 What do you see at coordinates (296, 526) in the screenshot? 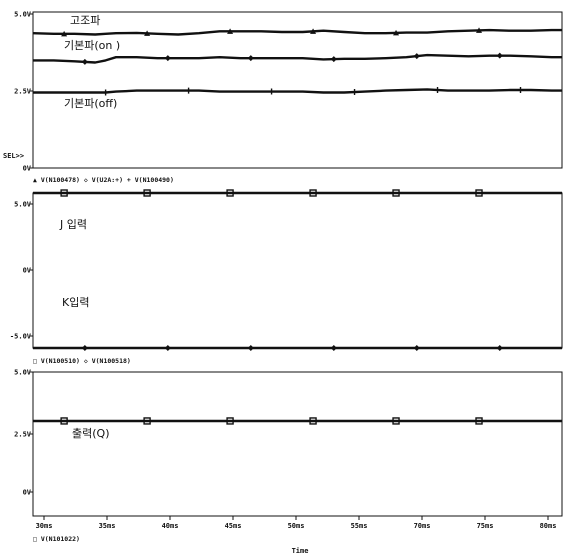
I see `x-tick-label: 50ms` at bounding box center [296, 526].